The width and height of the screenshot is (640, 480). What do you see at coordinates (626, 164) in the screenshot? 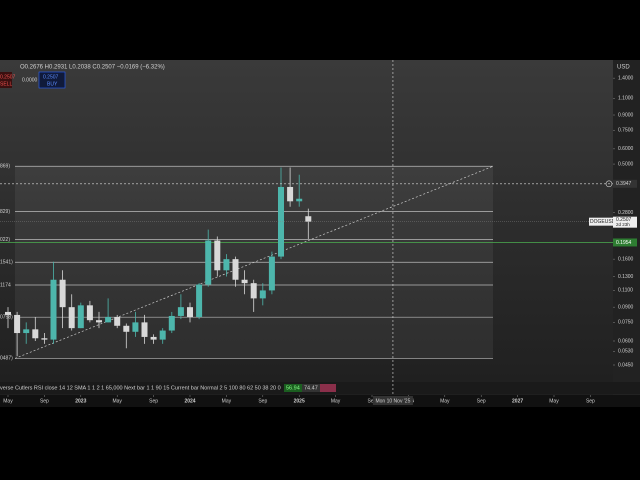
I see `y-tick-label: 0.5000` at bounding box center [626, 164].